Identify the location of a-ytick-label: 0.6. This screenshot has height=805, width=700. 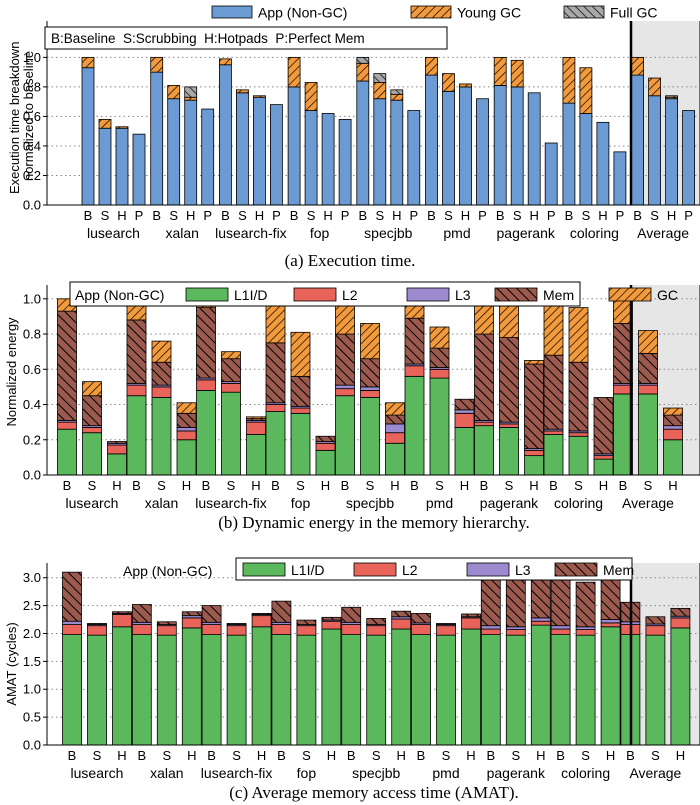
(32, 116).